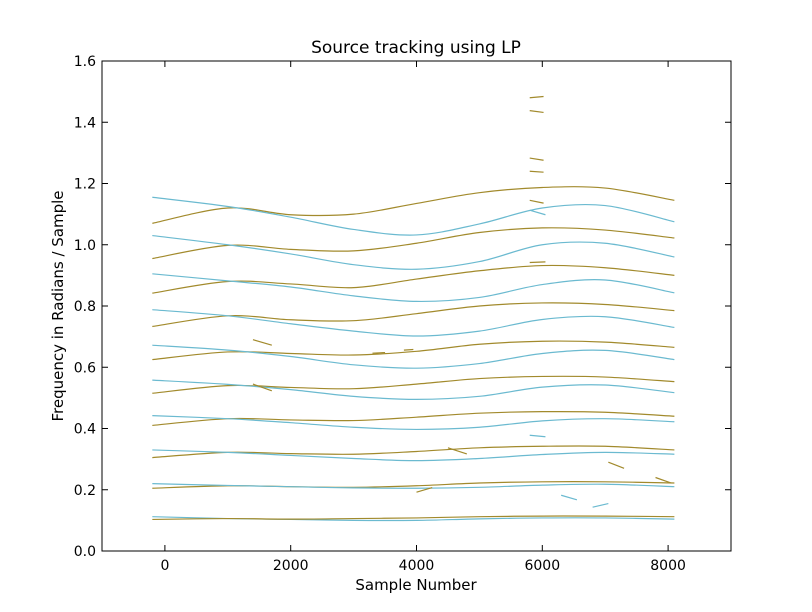 Image resolution: width=812 pixels, height=612 pixels. I want to click on chart-title: Source tracking using LP, so click(416, 48).